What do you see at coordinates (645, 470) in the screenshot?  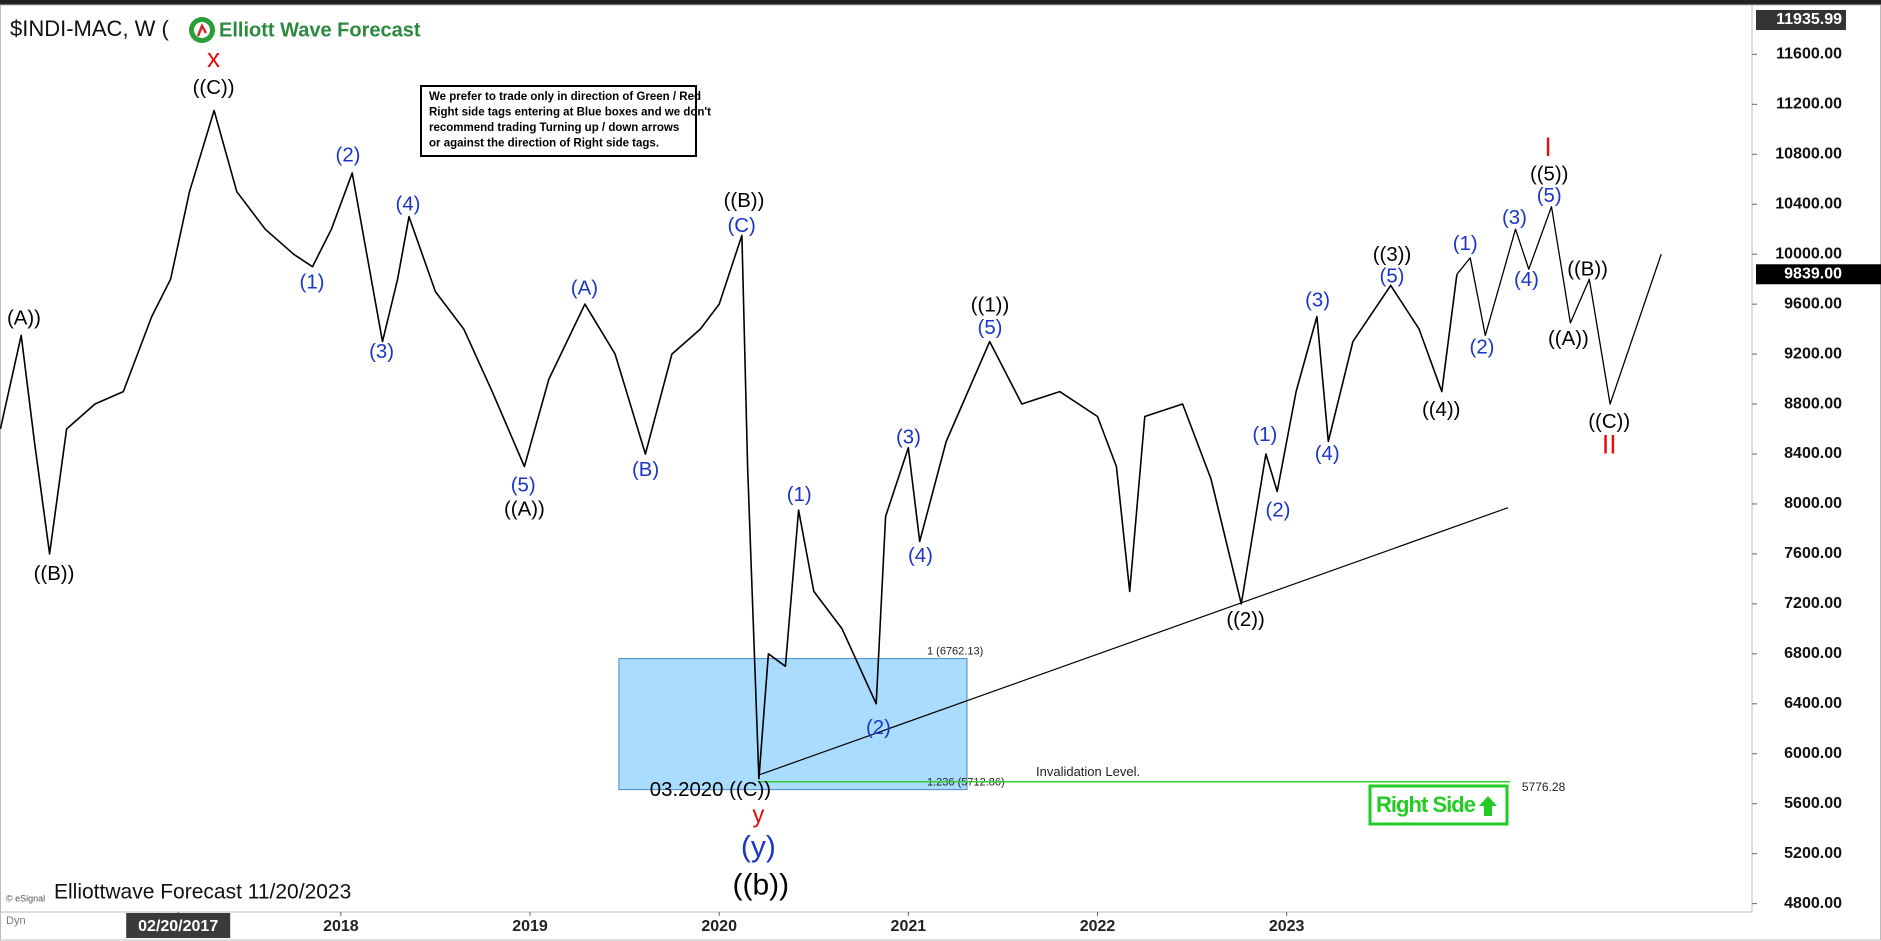 I see `wave-label: (B)` at bounding box center [645, 470].